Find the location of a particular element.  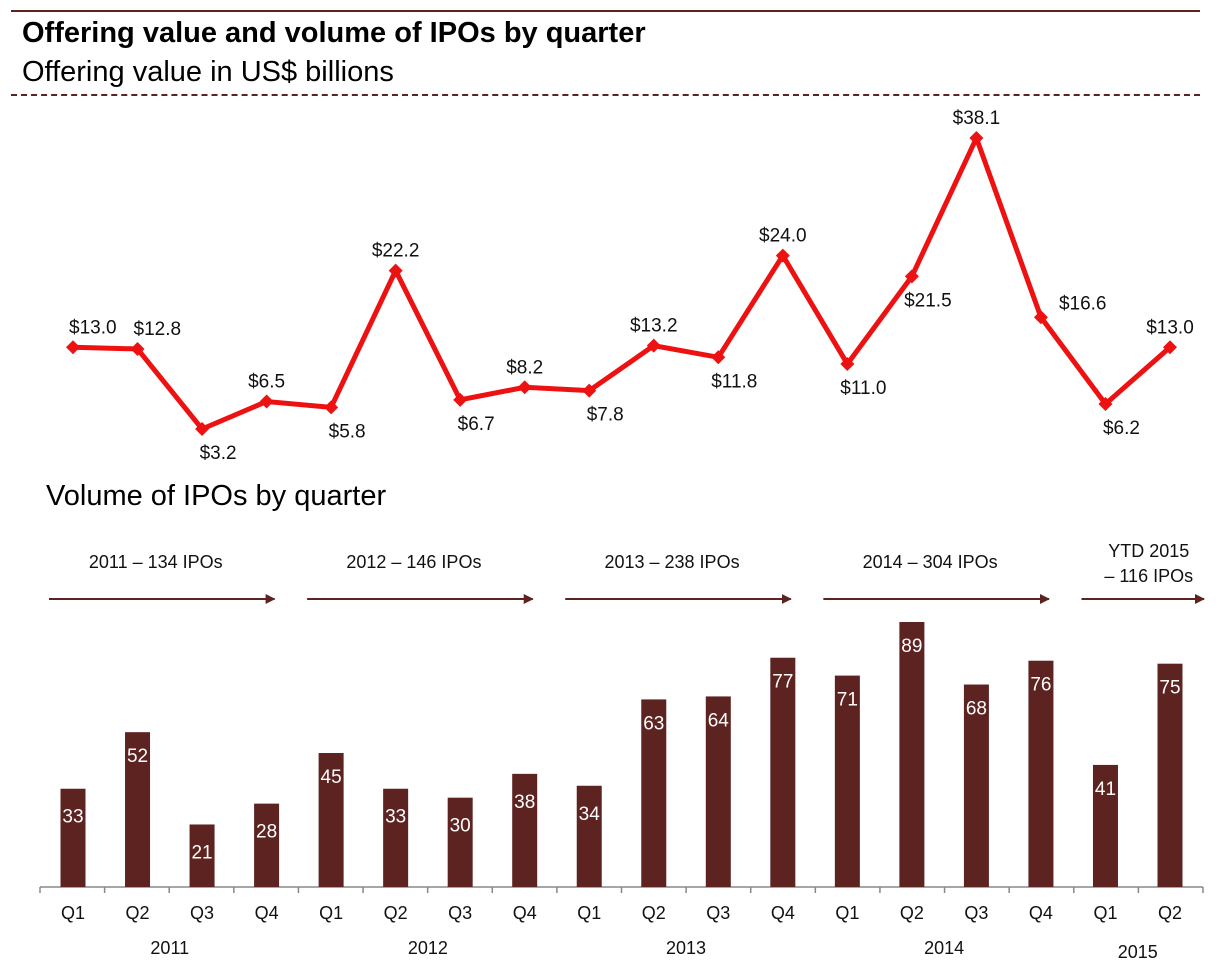

bar-value-label: 30 is located at coordinates (460, 826).